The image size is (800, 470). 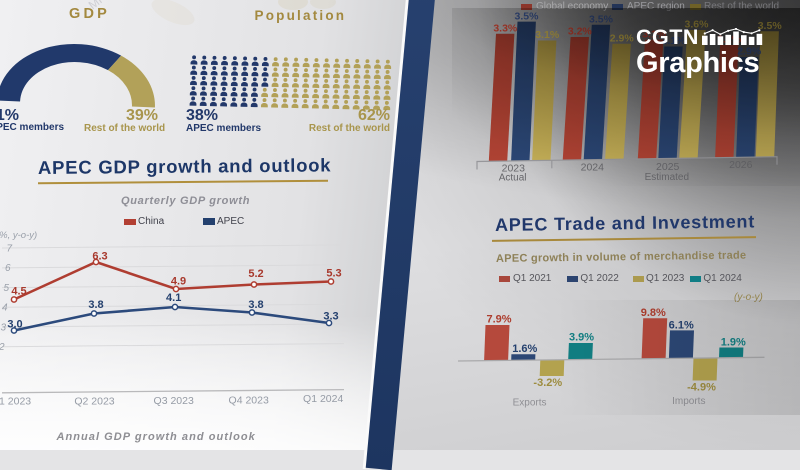 What do you see at coordinates (18, 292) in the screenshot?
I see `svg-text: 4.5` at bounding box center [18, 292].